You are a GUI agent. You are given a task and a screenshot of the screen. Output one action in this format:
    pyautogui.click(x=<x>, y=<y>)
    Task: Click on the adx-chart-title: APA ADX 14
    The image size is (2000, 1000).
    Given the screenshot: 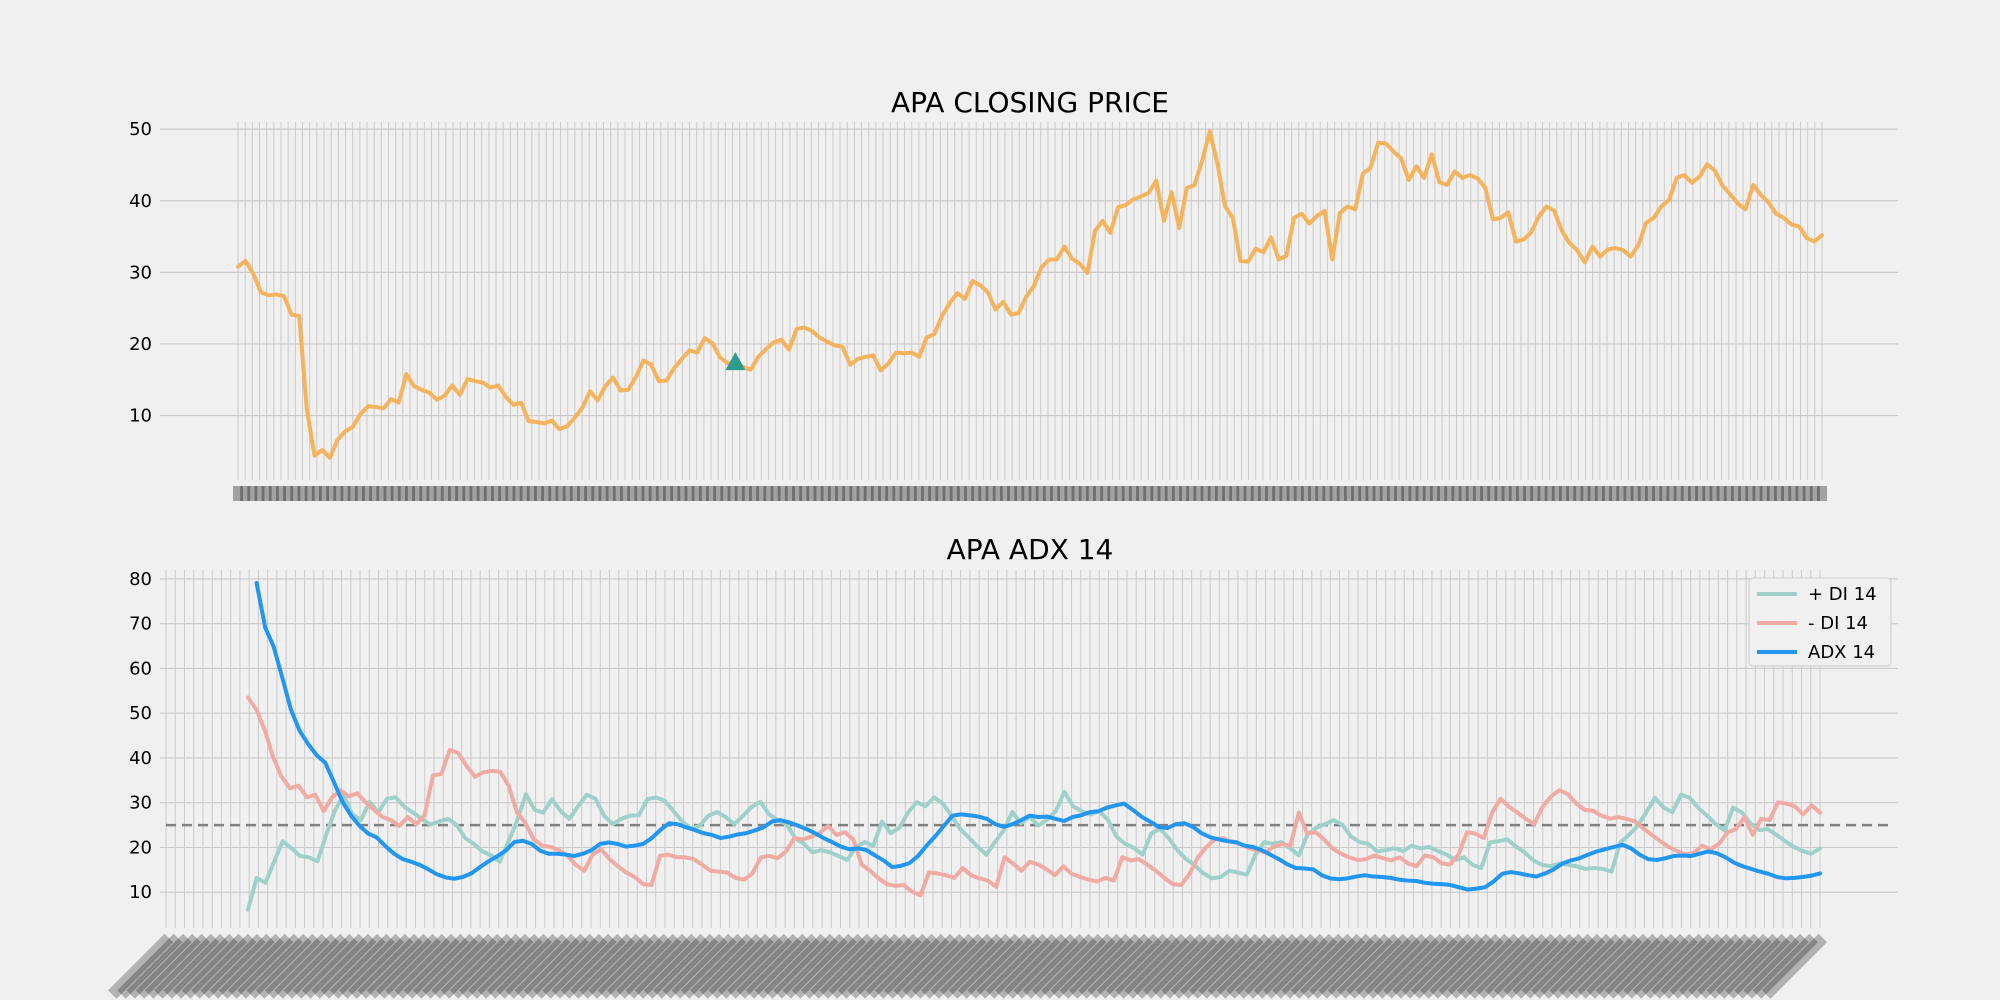 What is the action you would take?
    pyautogui.click(x=1030, y=549)
    